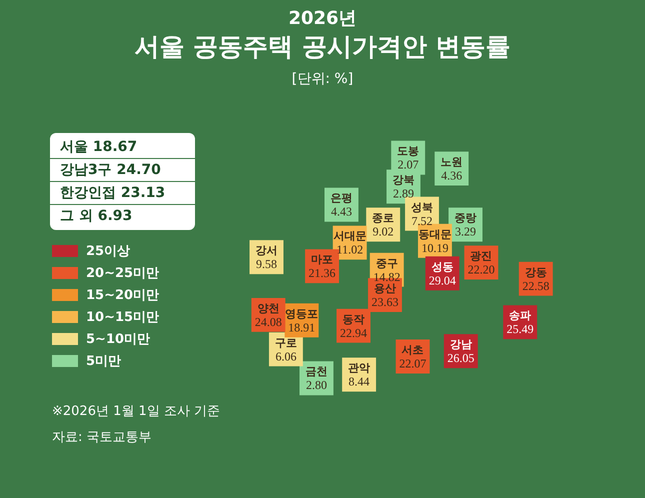 Image resolution: width=645 pixels, height=498 pixels. I want to click on data-label: 14.82, so click(386, 277).